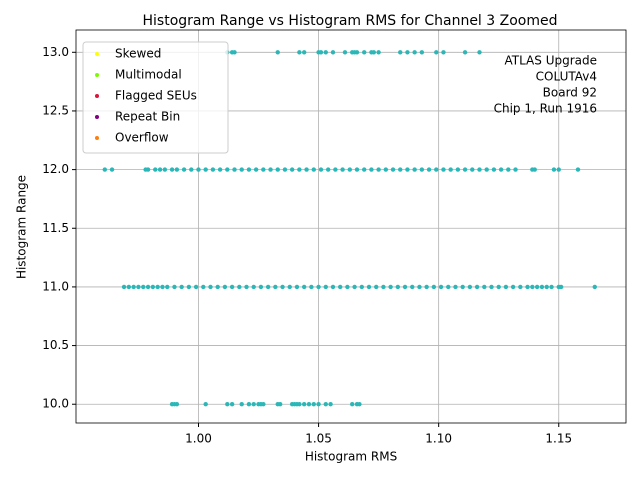  Describe the element at coordinates (558, 439) in the screenshot. I see `x-tick-label: 1.15` at that location.